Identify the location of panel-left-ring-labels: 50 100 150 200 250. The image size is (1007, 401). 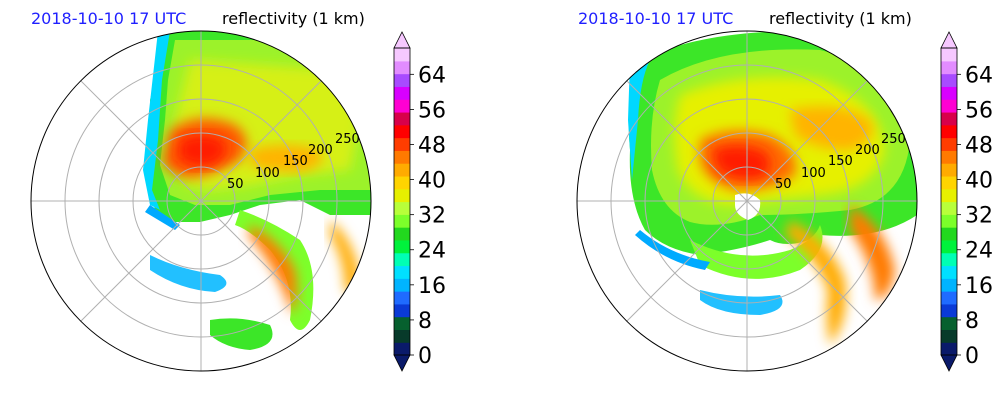
(293, 162).